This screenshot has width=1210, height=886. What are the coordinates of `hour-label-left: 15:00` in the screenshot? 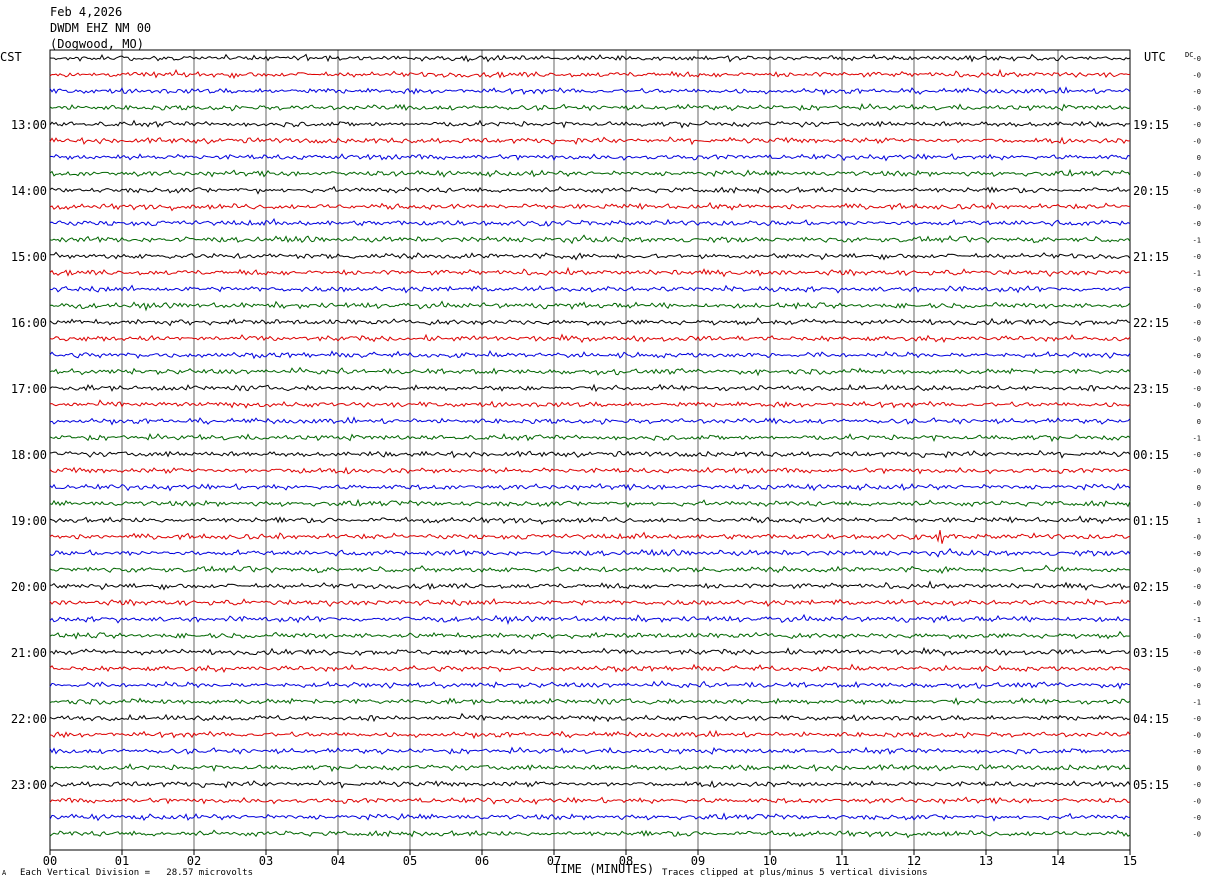 It's located at (29, 257).